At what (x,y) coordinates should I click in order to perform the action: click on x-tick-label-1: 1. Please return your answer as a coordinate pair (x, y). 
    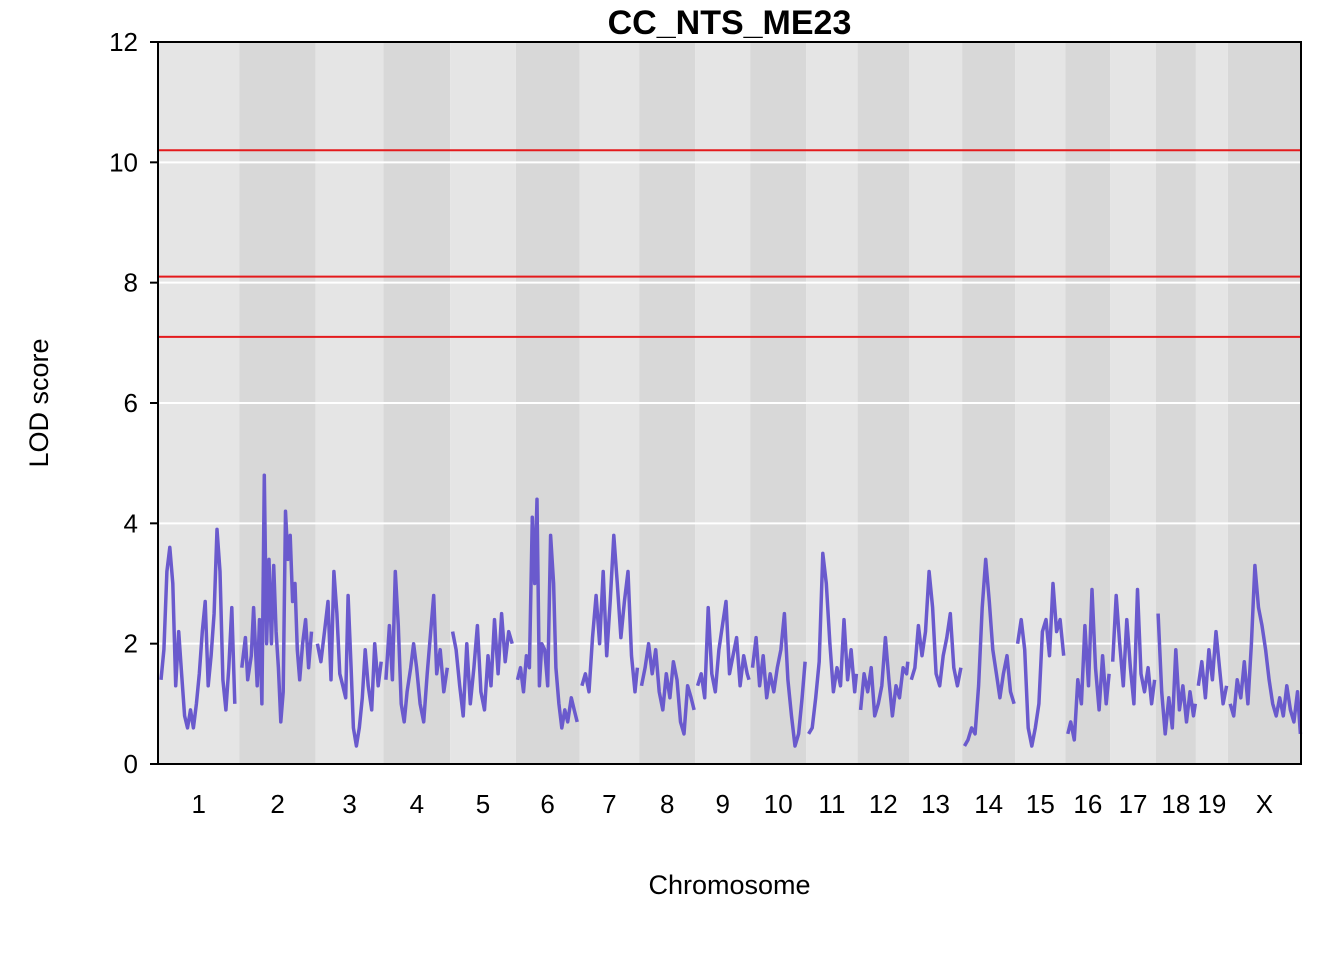
    Looking at the image, I should click on (199, 804).